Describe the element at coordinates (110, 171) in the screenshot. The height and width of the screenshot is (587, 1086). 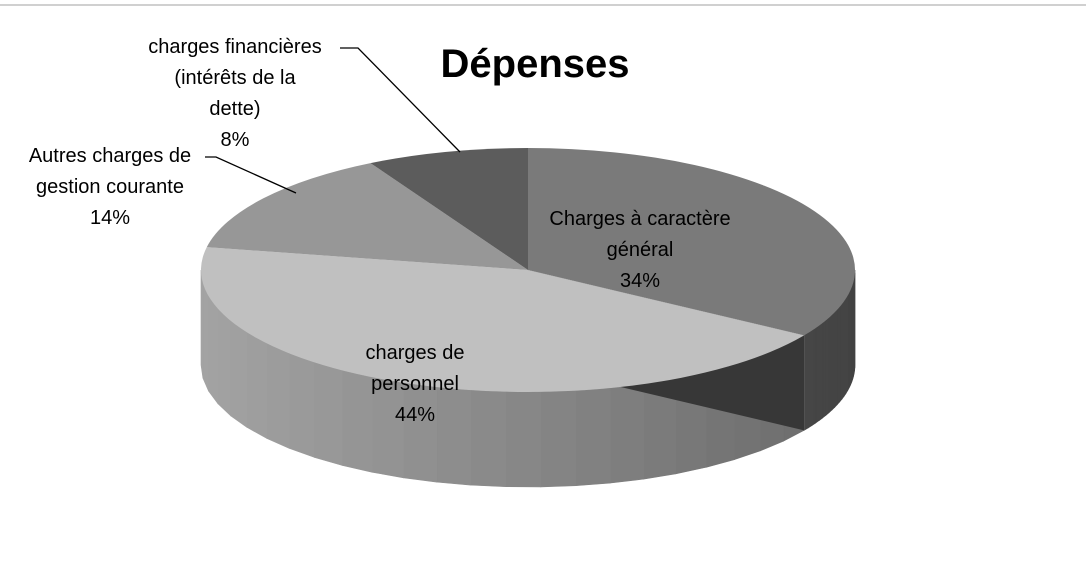
I see `category-label: Autres charges de gestion courante` at that location.